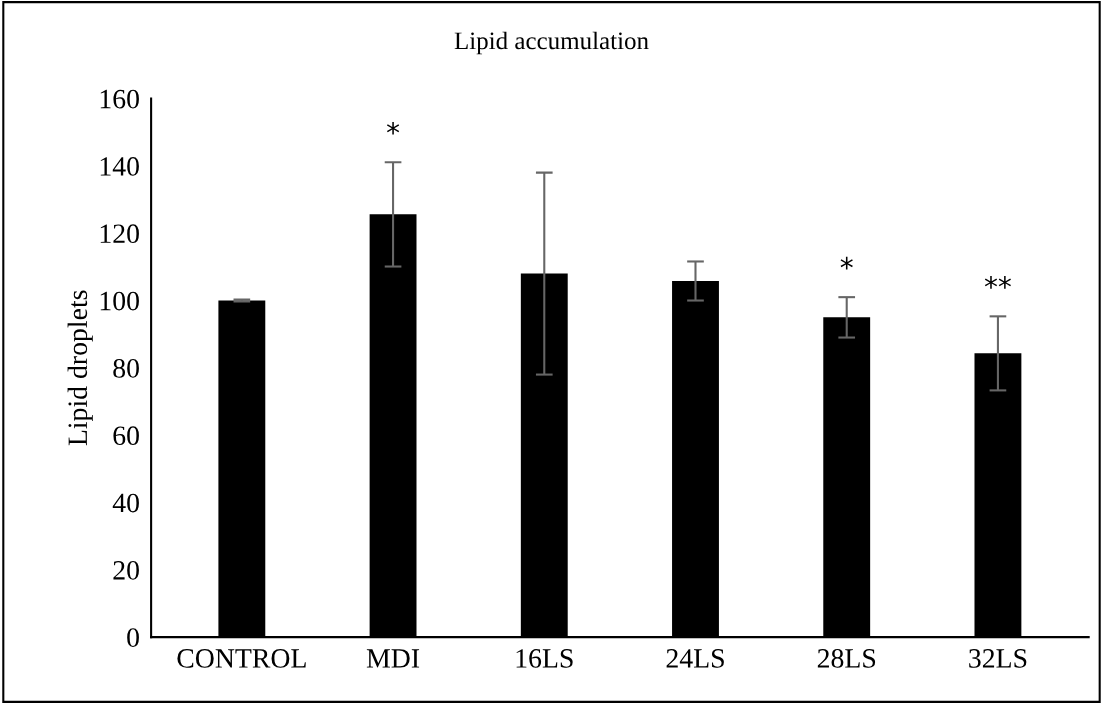 The image size is (1103, 704). I want to click on x-tick-label: 24LS, so click(695, 658).